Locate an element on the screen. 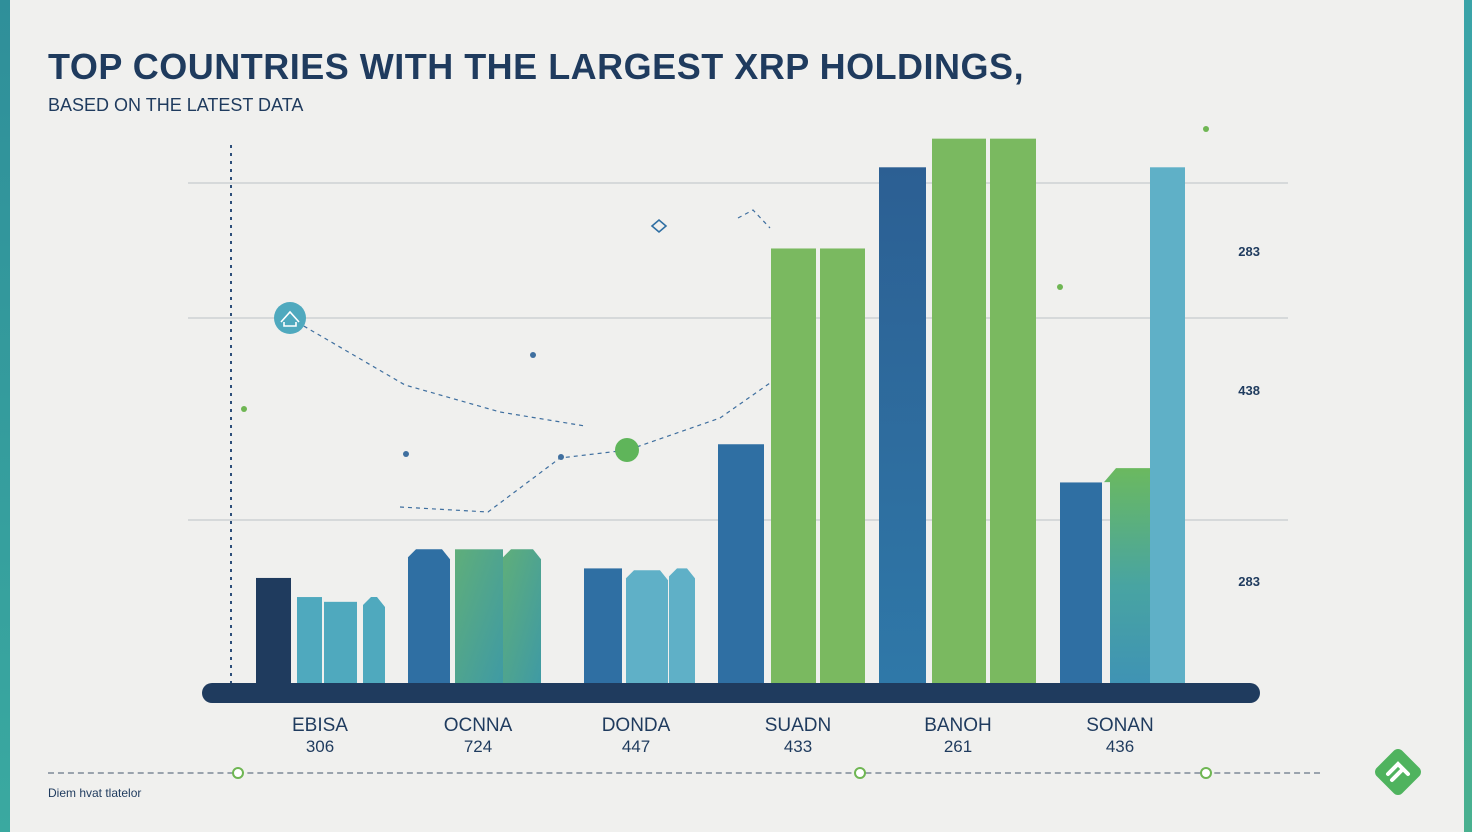 The image size is (1472, 832). right-edge-stripe is located at coordinates (1468, 416).